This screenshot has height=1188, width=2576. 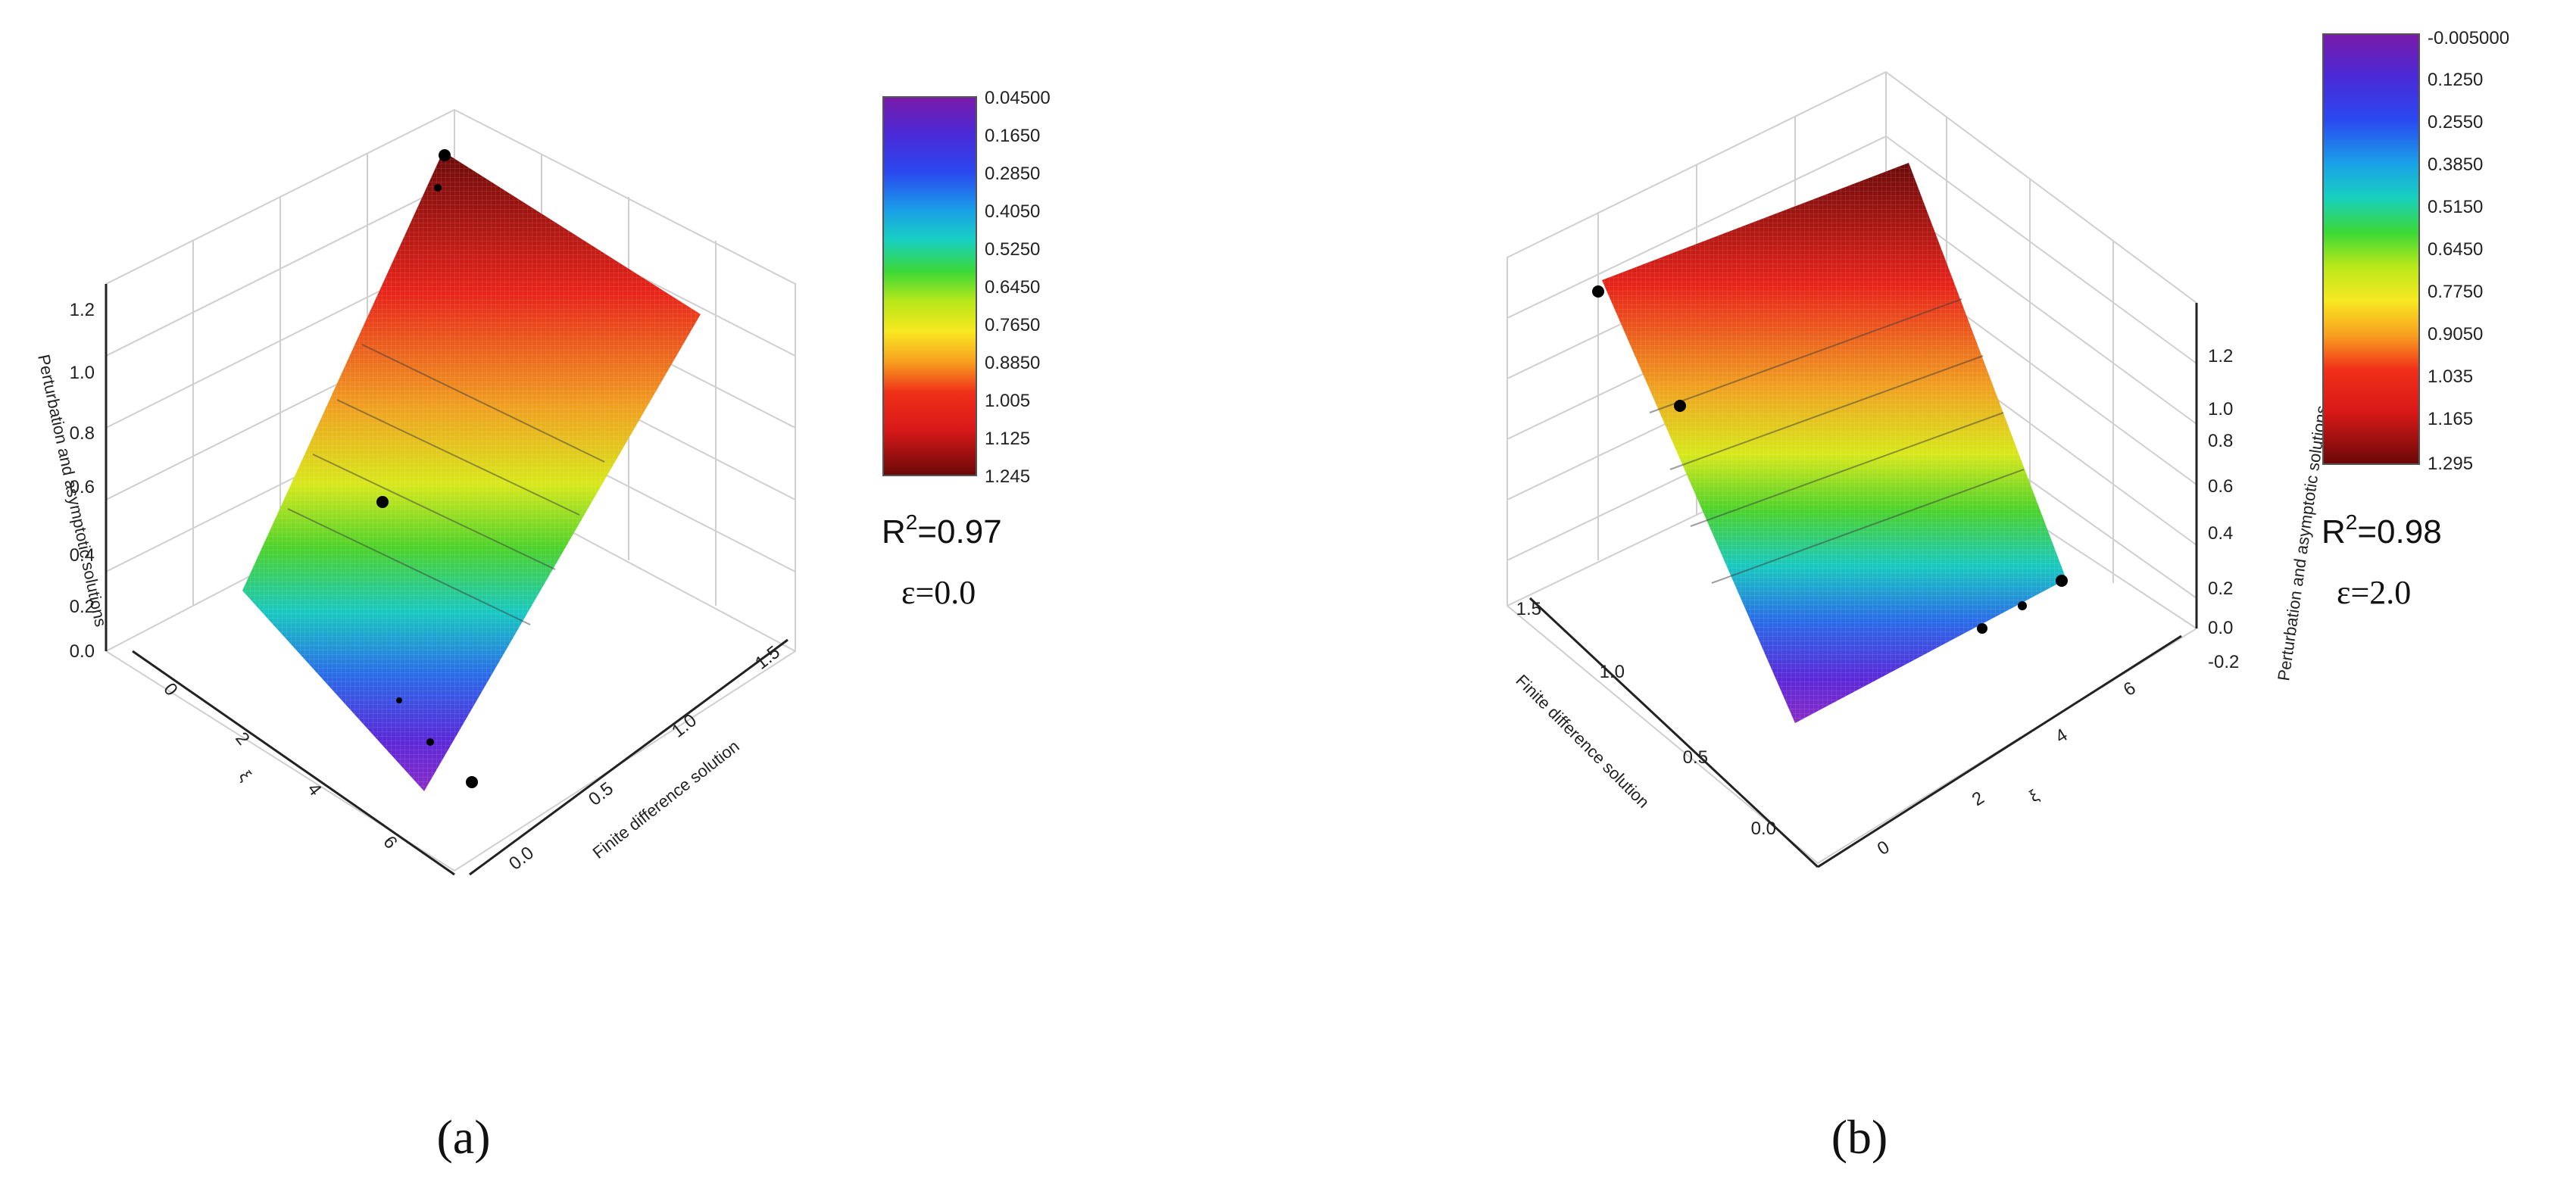 I want to click on panel-b-x-tick-1: 2, so click(x=1979, y=799).